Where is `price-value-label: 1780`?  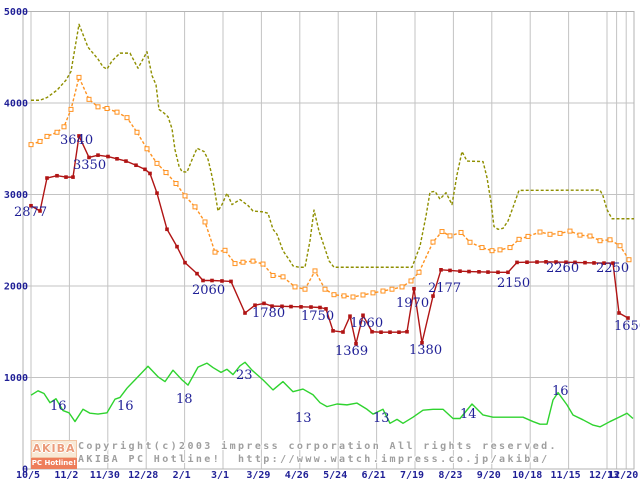
price-value-label: 1780 is located at coordinates (268, 313).